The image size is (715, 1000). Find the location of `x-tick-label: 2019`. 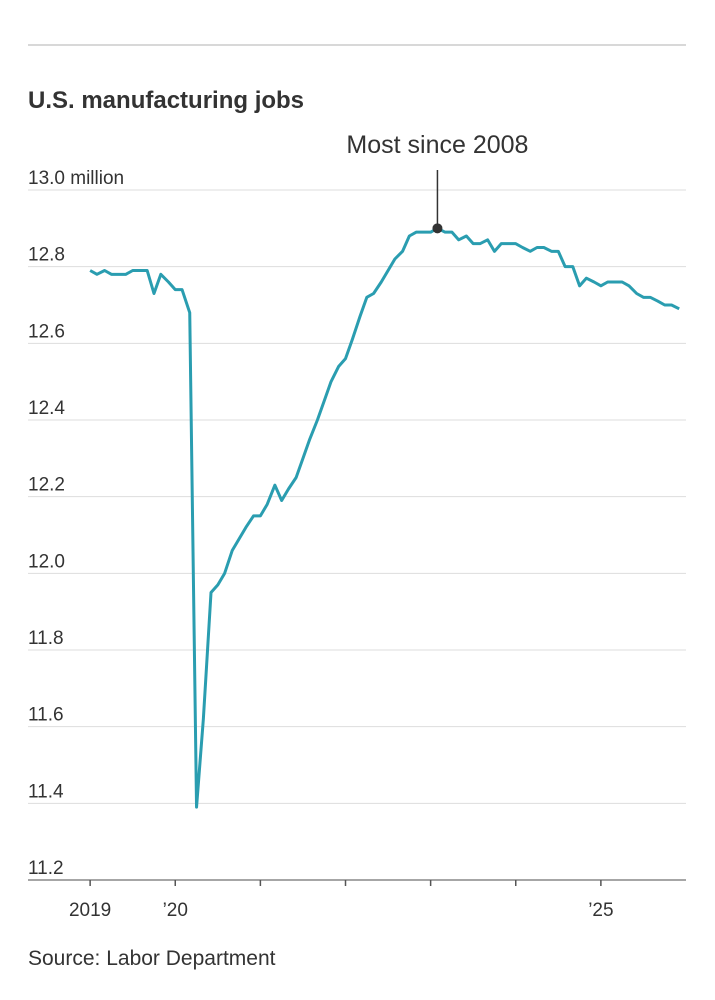

x-tick-label: 2019 is located at coordinates (90, 910).